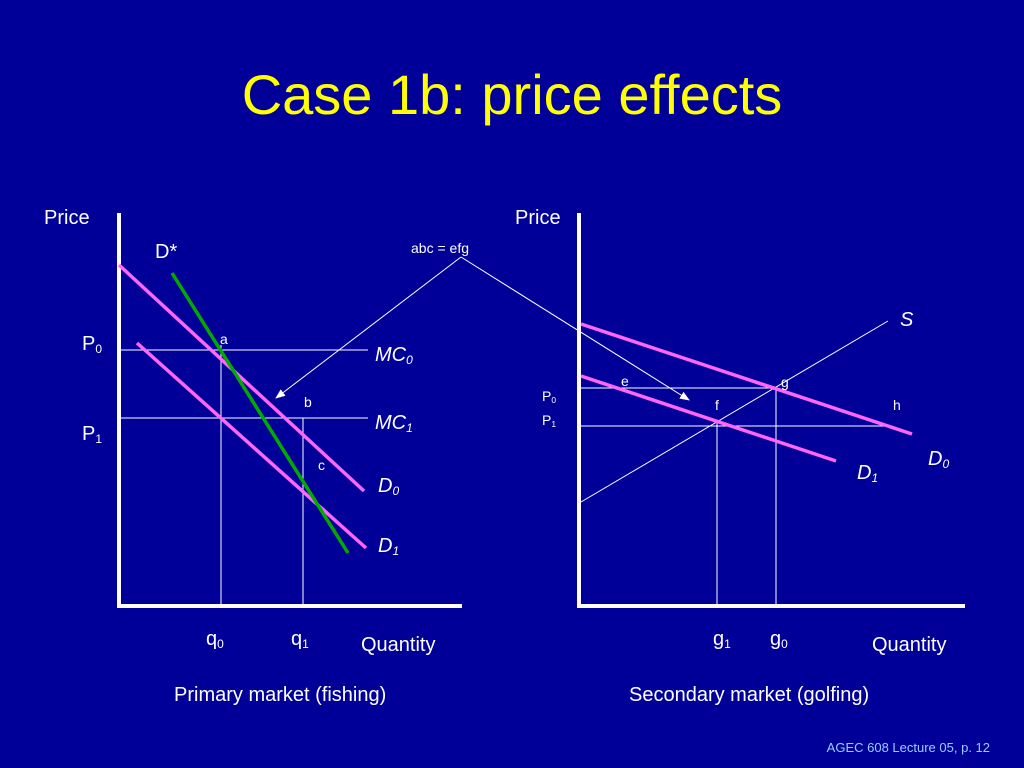  What do you see at coordinates (549, 397) in the screenshot?
I see `secondary-p0-label: P0` at bounding box center [549, 397].